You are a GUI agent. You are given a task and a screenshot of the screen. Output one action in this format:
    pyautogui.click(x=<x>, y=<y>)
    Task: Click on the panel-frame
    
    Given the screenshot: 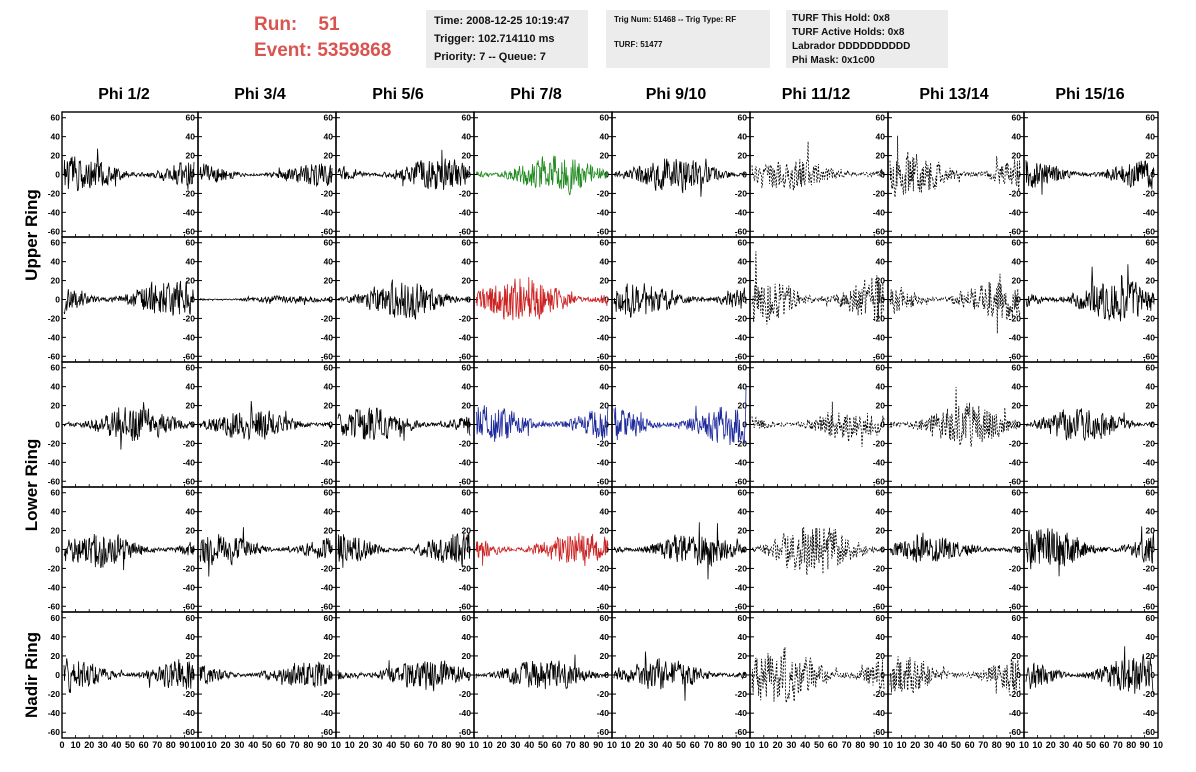 What is the action you would take?
    pyautogui.click(x=956, y=299)
    